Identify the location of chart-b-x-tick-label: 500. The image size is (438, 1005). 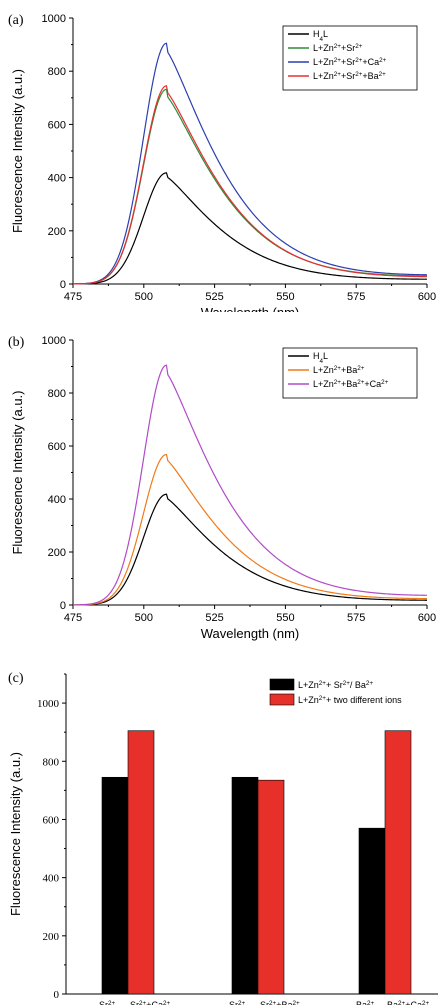
(144, 618).